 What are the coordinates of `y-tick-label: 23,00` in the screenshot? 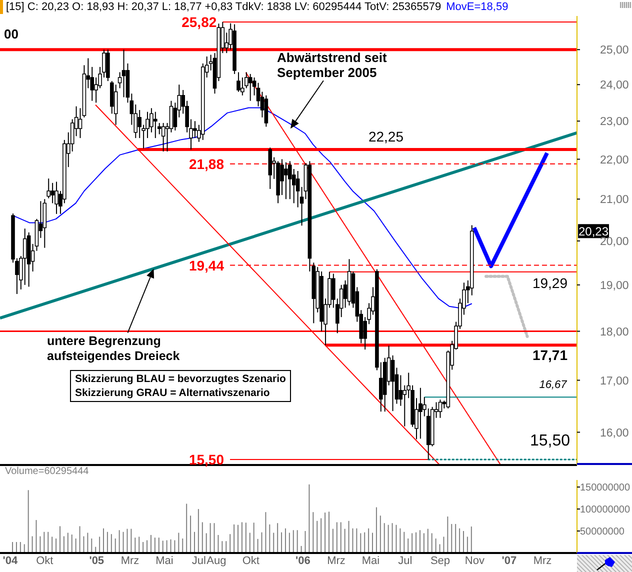 It's located at (614, 122).